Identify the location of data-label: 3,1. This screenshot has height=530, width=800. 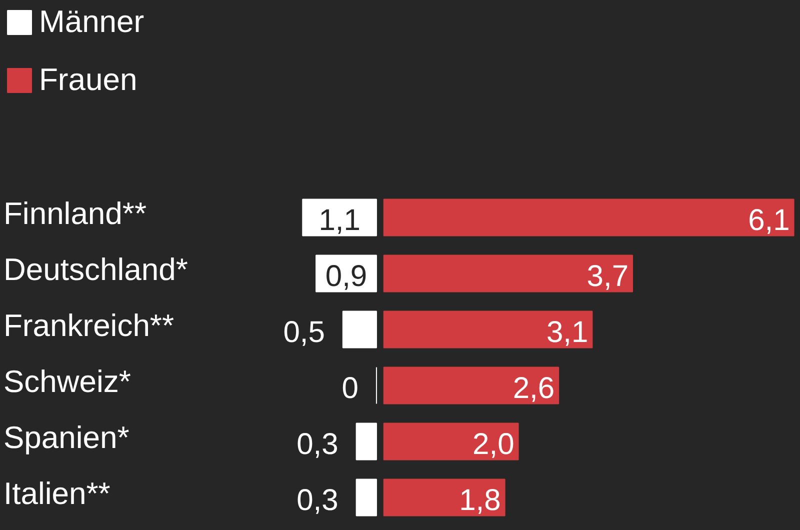
(567, 332).